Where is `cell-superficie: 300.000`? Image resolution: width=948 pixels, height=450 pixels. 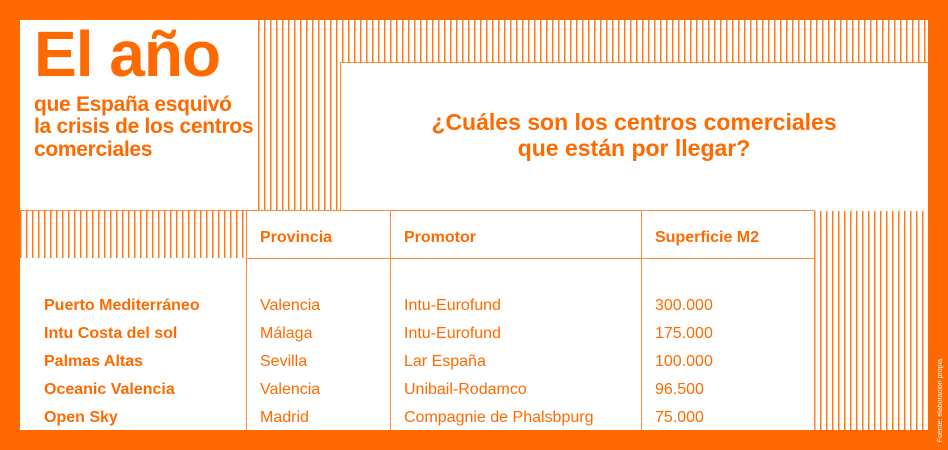
cell-superficie: 300.000 is located at coordinates (684, 305).